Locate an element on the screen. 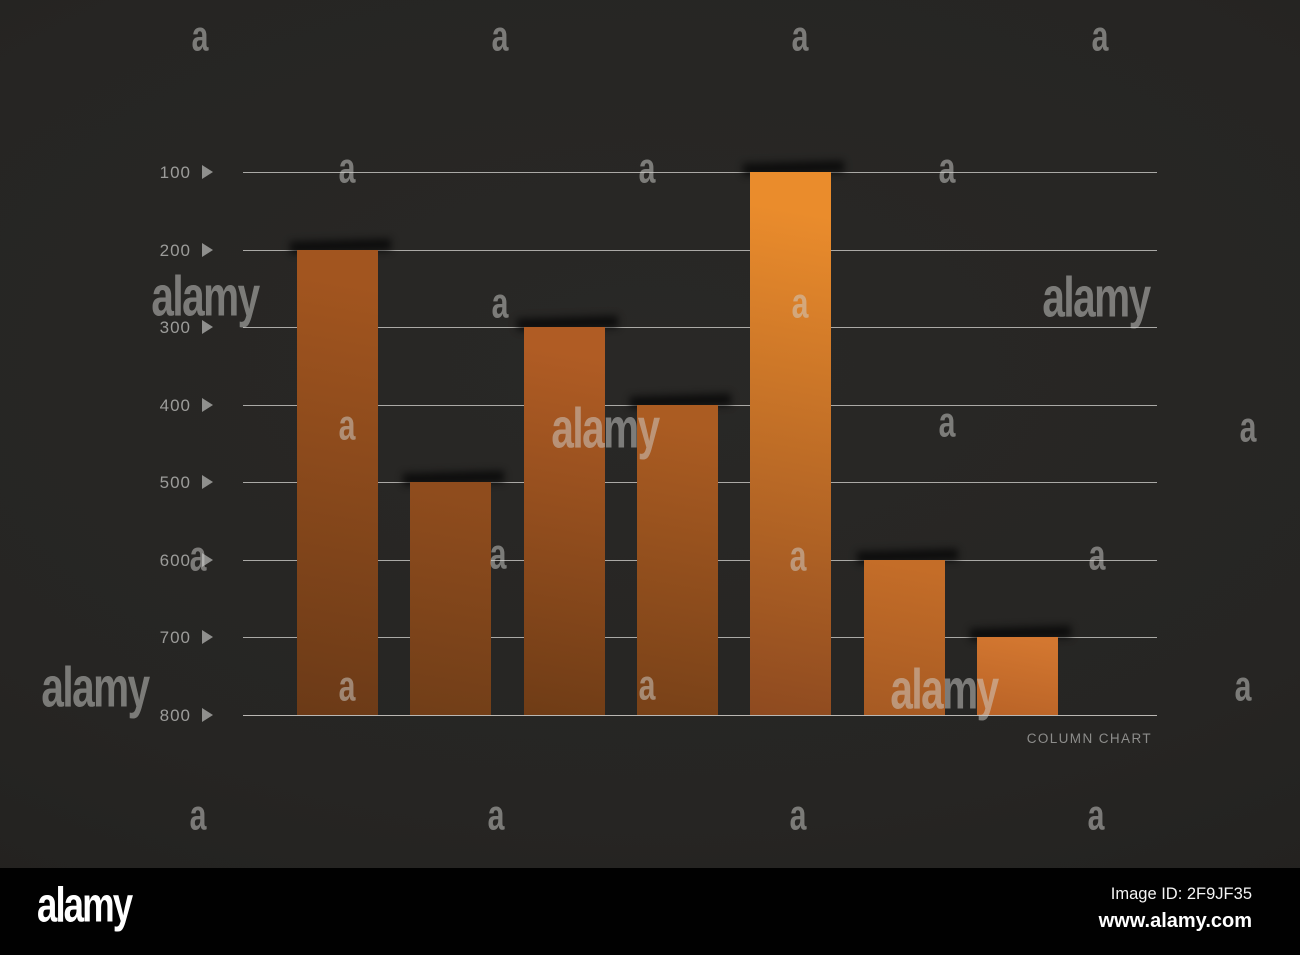 The height and width of the screenshot is (955, 1300). chart-title: COLUMN CHART is located at coordinates (1089, 738).